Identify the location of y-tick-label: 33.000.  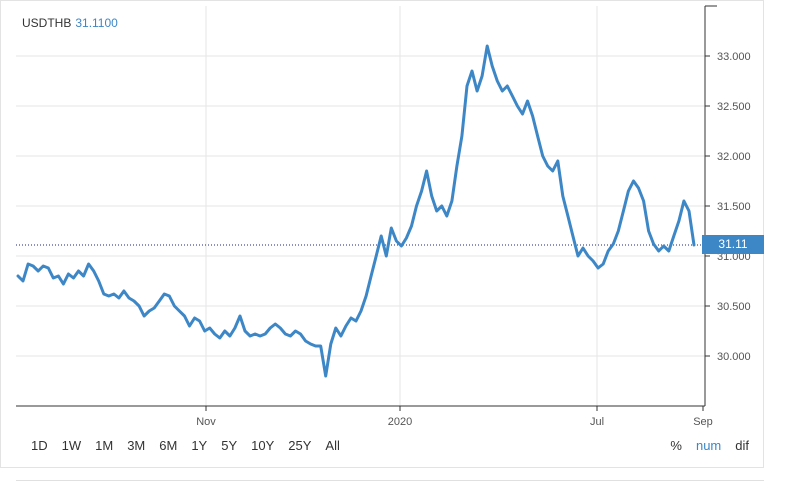
(734, 57).